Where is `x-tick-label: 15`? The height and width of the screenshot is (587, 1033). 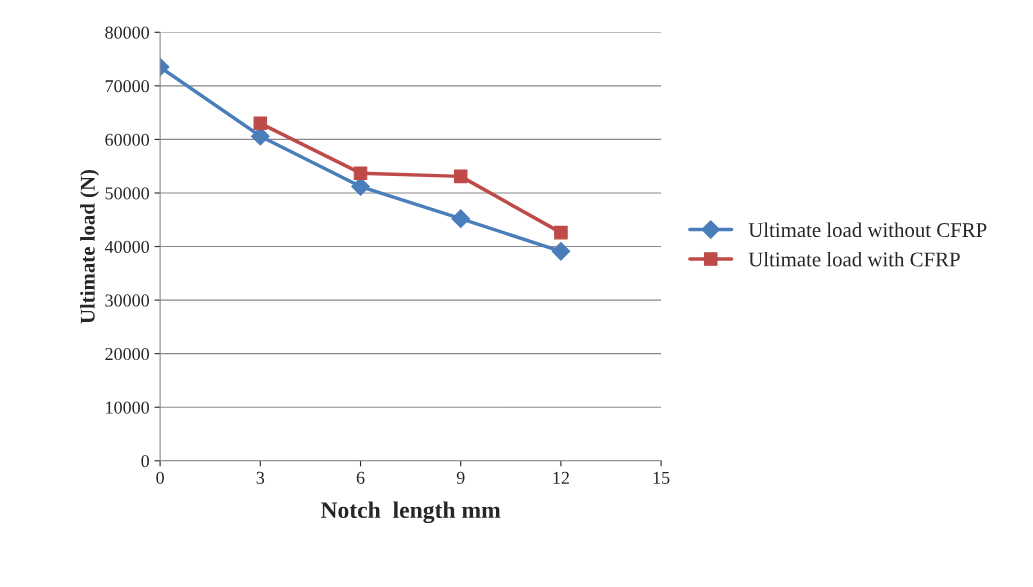 x-tick-label: 15 is located at coordinates (661, 477).